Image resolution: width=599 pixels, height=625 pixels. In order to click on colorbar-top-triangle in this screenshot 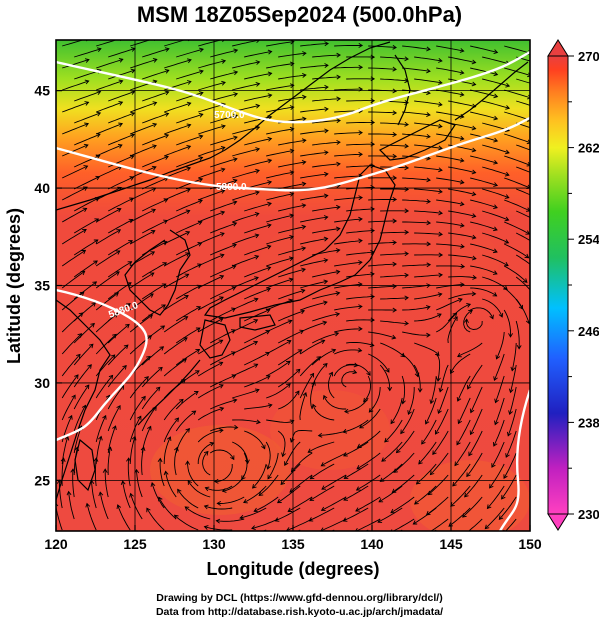, I will do `click(558, 48)`.